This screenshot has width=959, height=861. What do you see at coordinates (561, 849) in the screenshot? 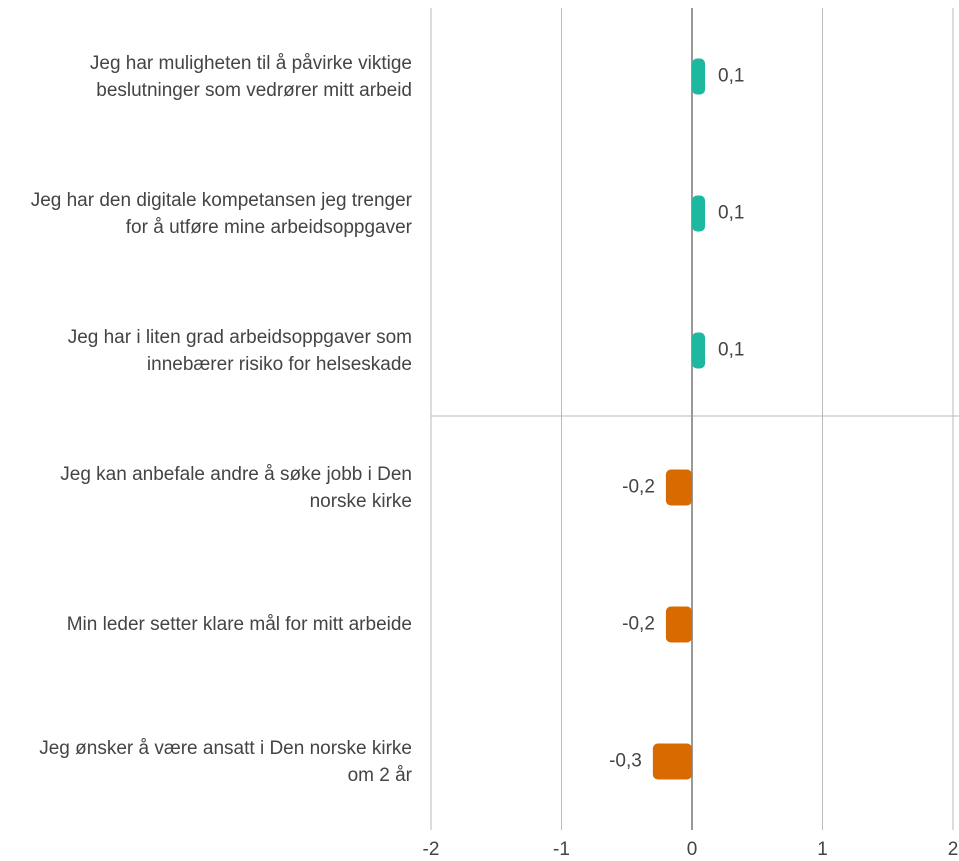
I see `x-tick-label: -1` at bounding box center [561, 849].